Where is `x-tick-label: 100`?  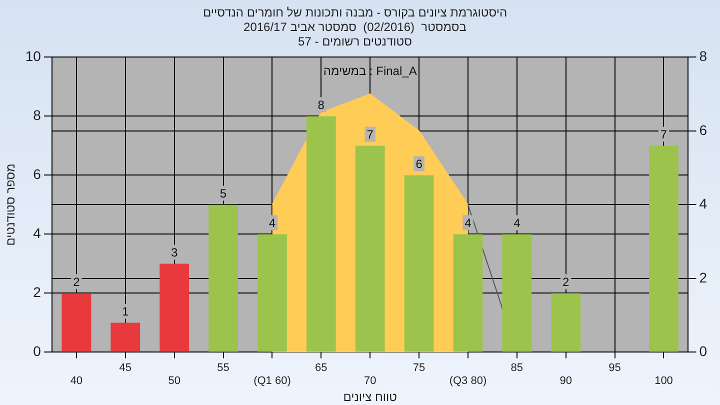 x-tick-label: 100 is located at coordinates (663, 381).